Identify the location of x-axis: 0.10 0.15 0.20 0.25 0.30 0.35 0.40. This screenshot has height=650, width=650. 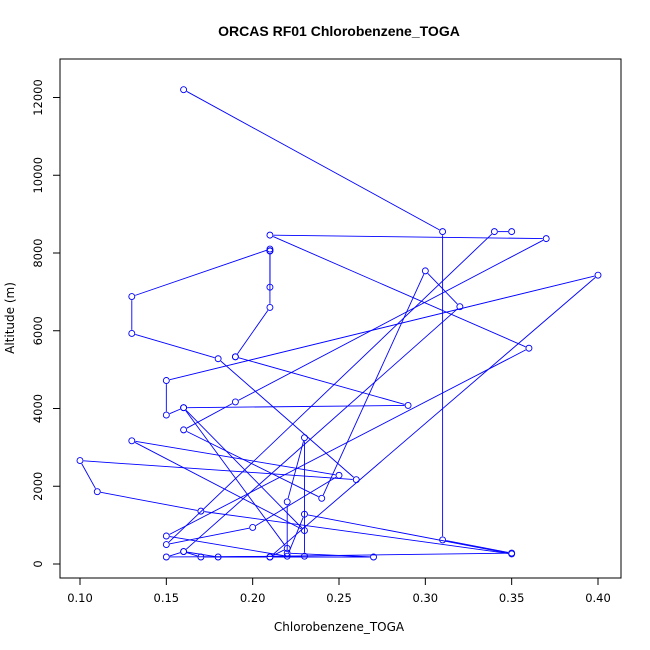
(339, 591).